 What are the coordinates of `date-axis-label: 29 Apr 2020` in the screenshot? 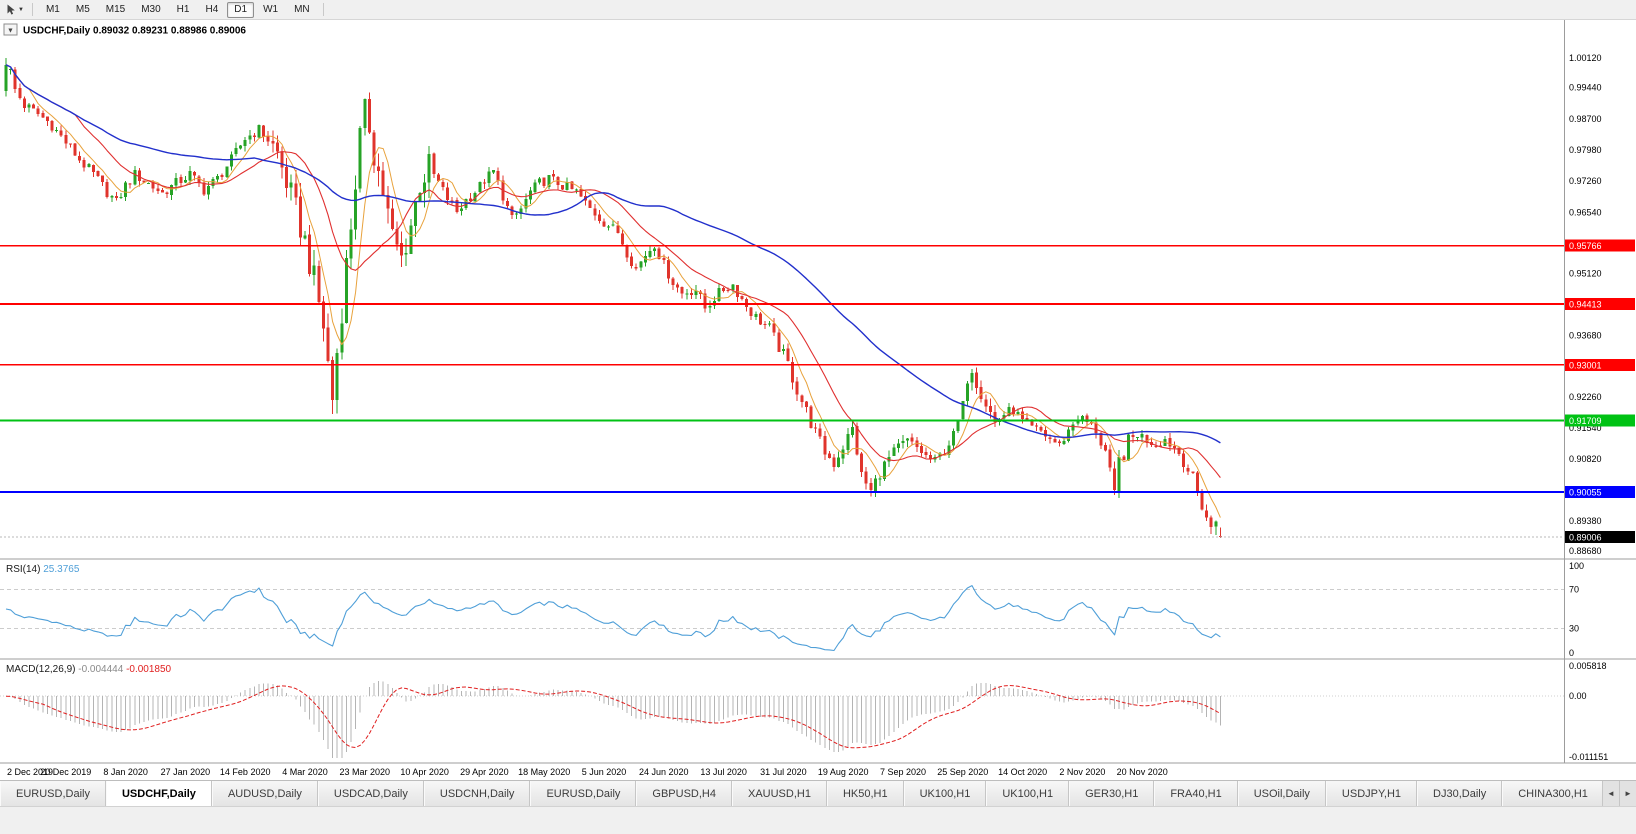 It's located at (484, 772).